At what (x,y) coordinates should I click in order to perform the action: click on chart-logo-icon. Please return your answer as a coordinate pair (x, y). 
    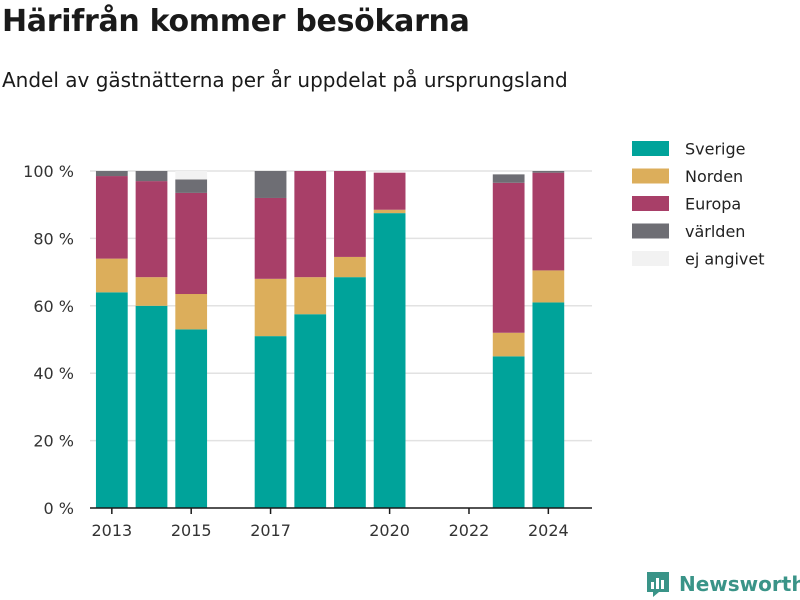
    Looking at the image, I should click on (658, 584).